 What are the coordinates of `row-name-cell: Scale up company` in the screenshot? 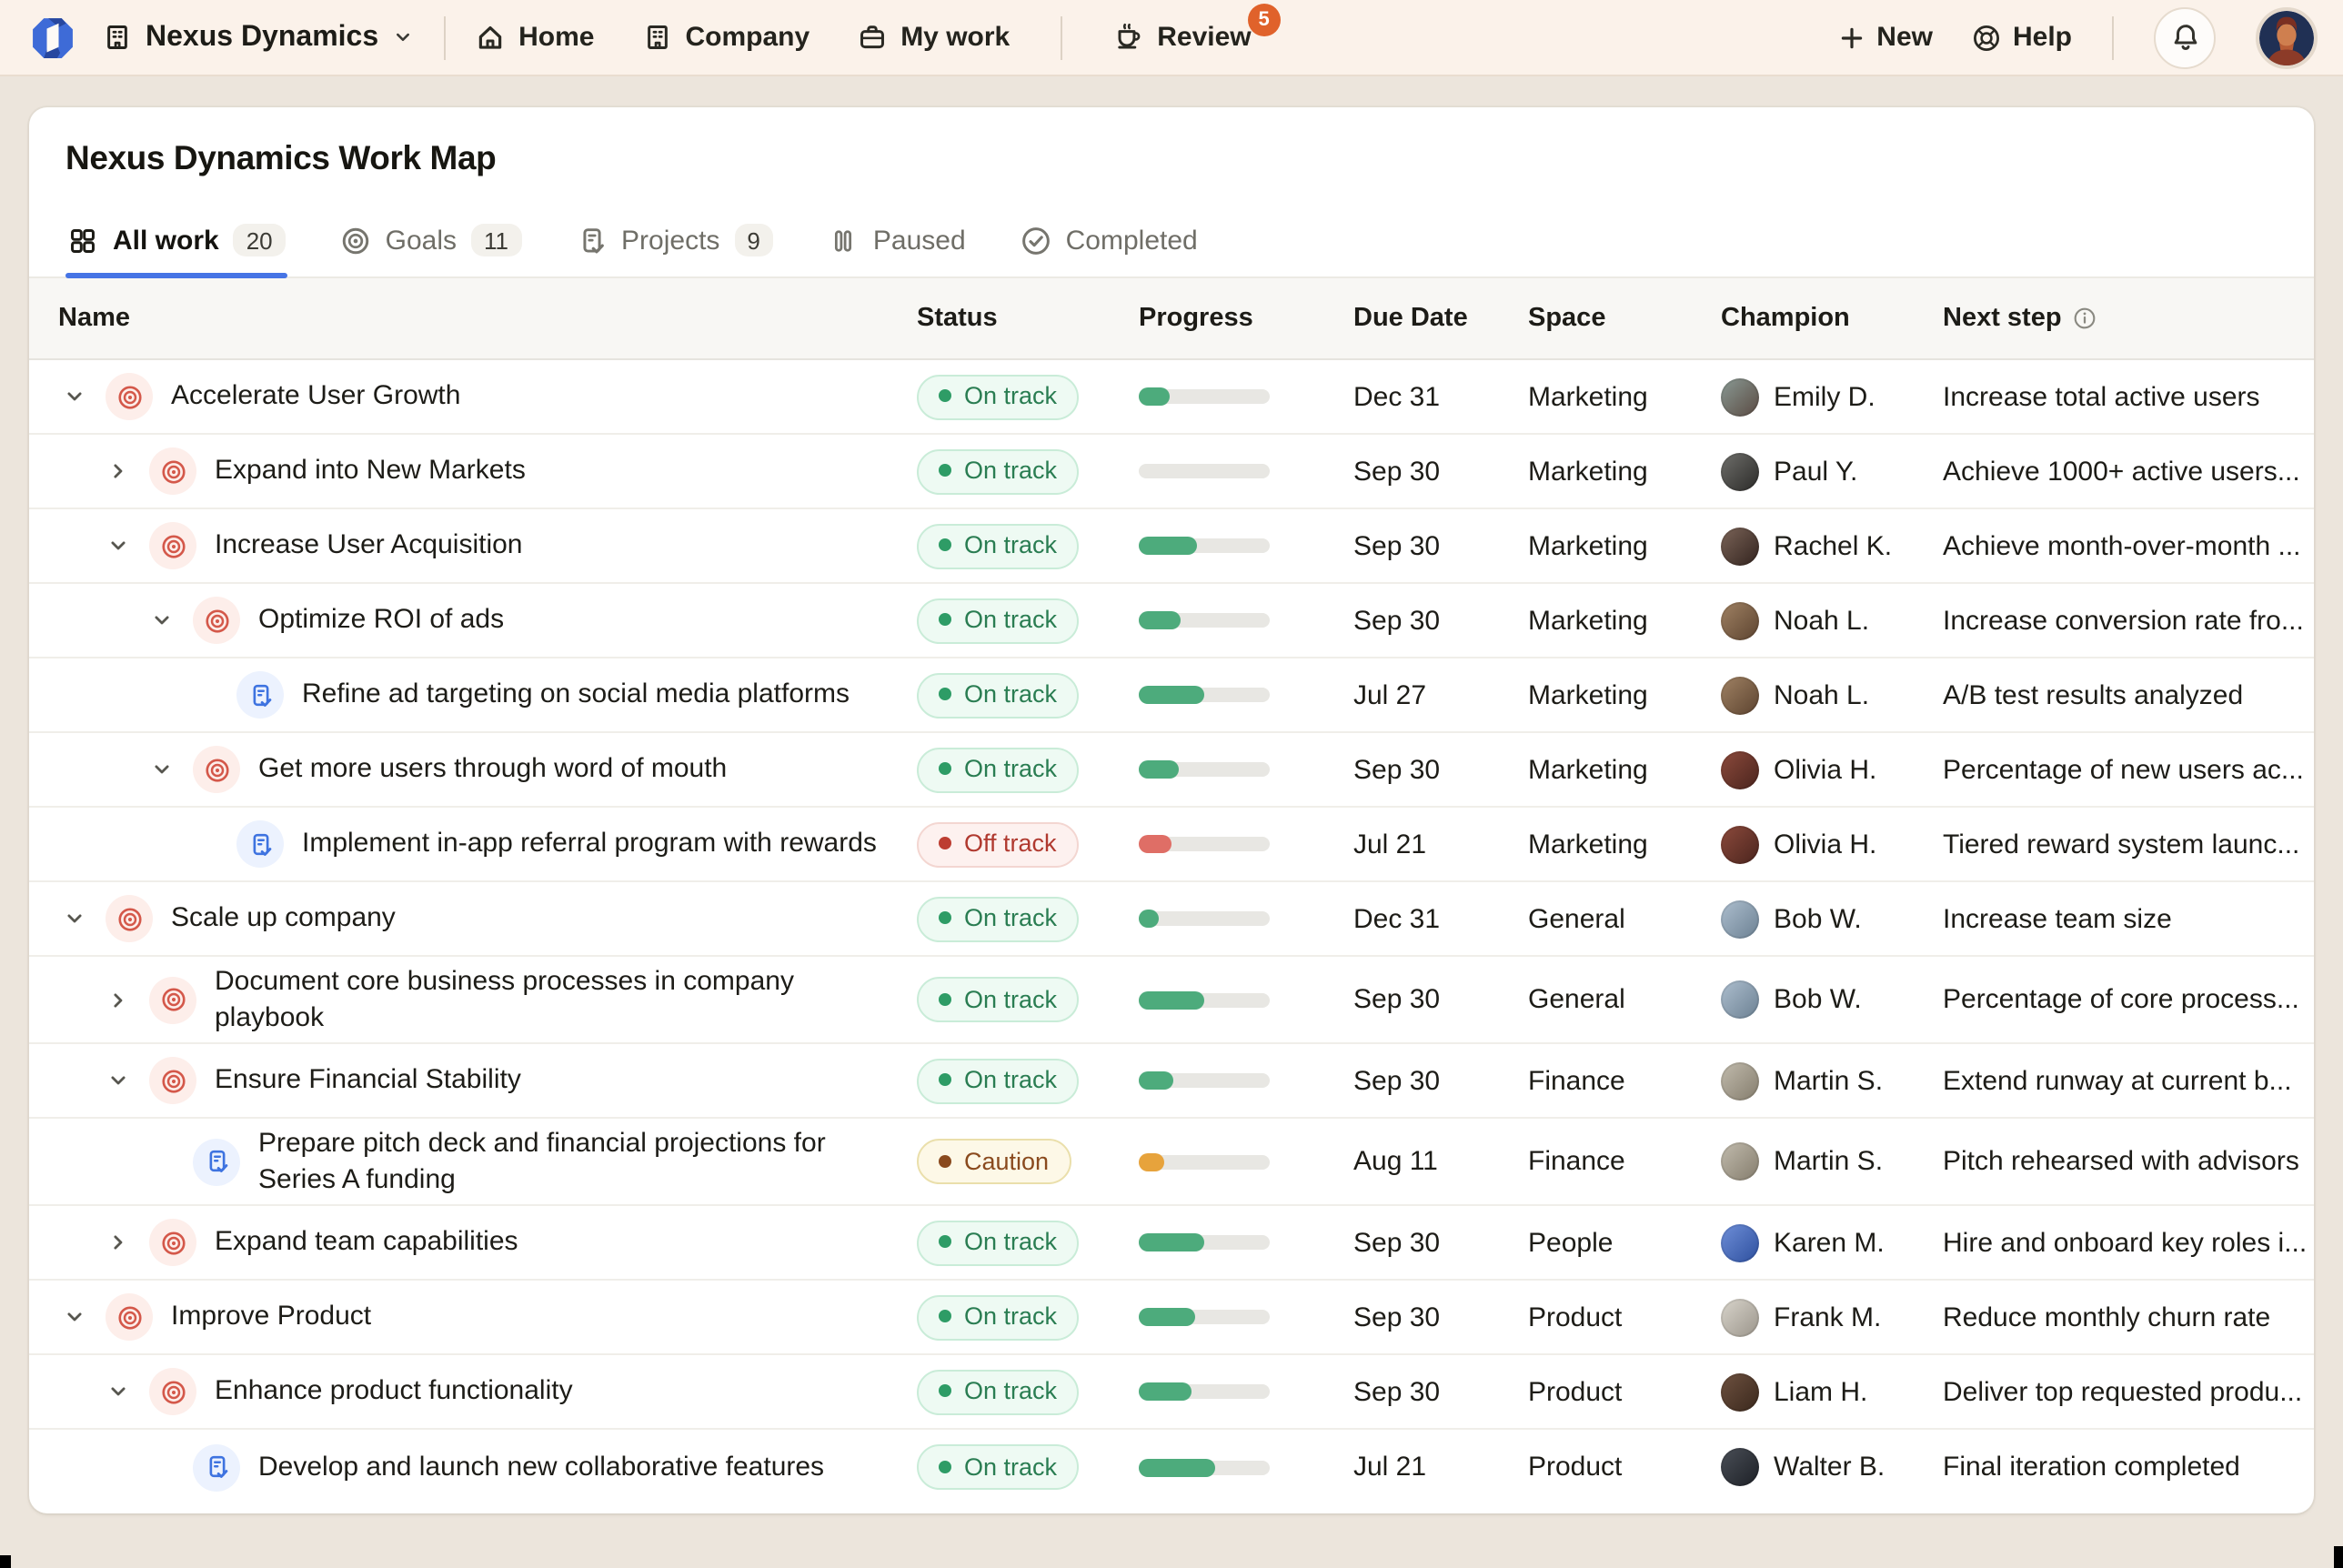 It's located at (473, 919).